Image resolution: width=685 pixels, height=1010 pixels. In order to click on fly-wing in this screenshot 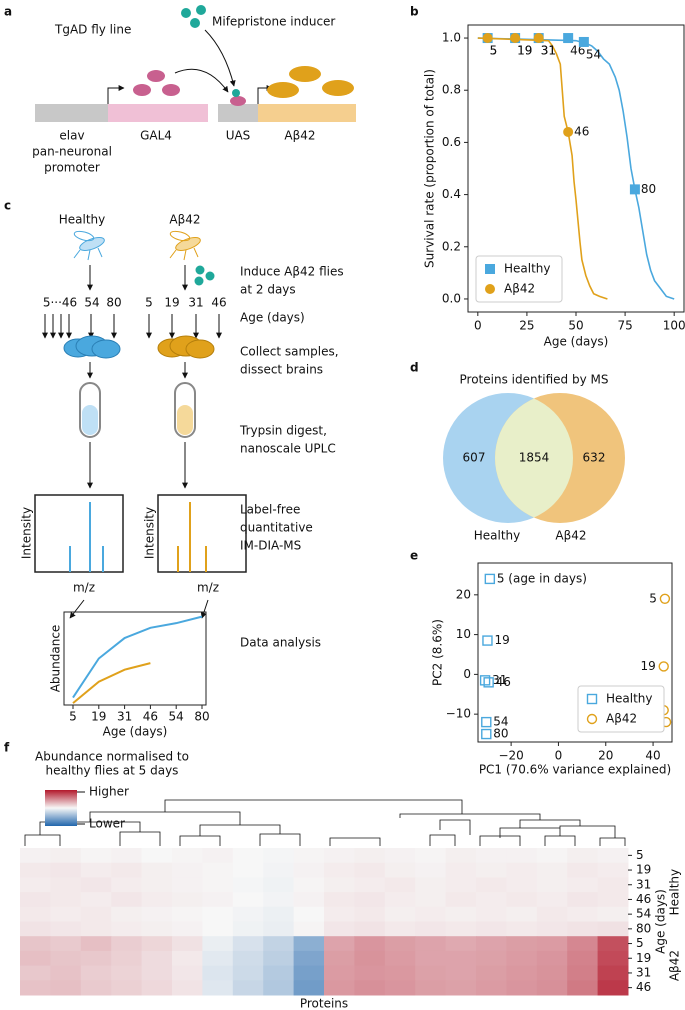, I will do `click(84, 236)`.